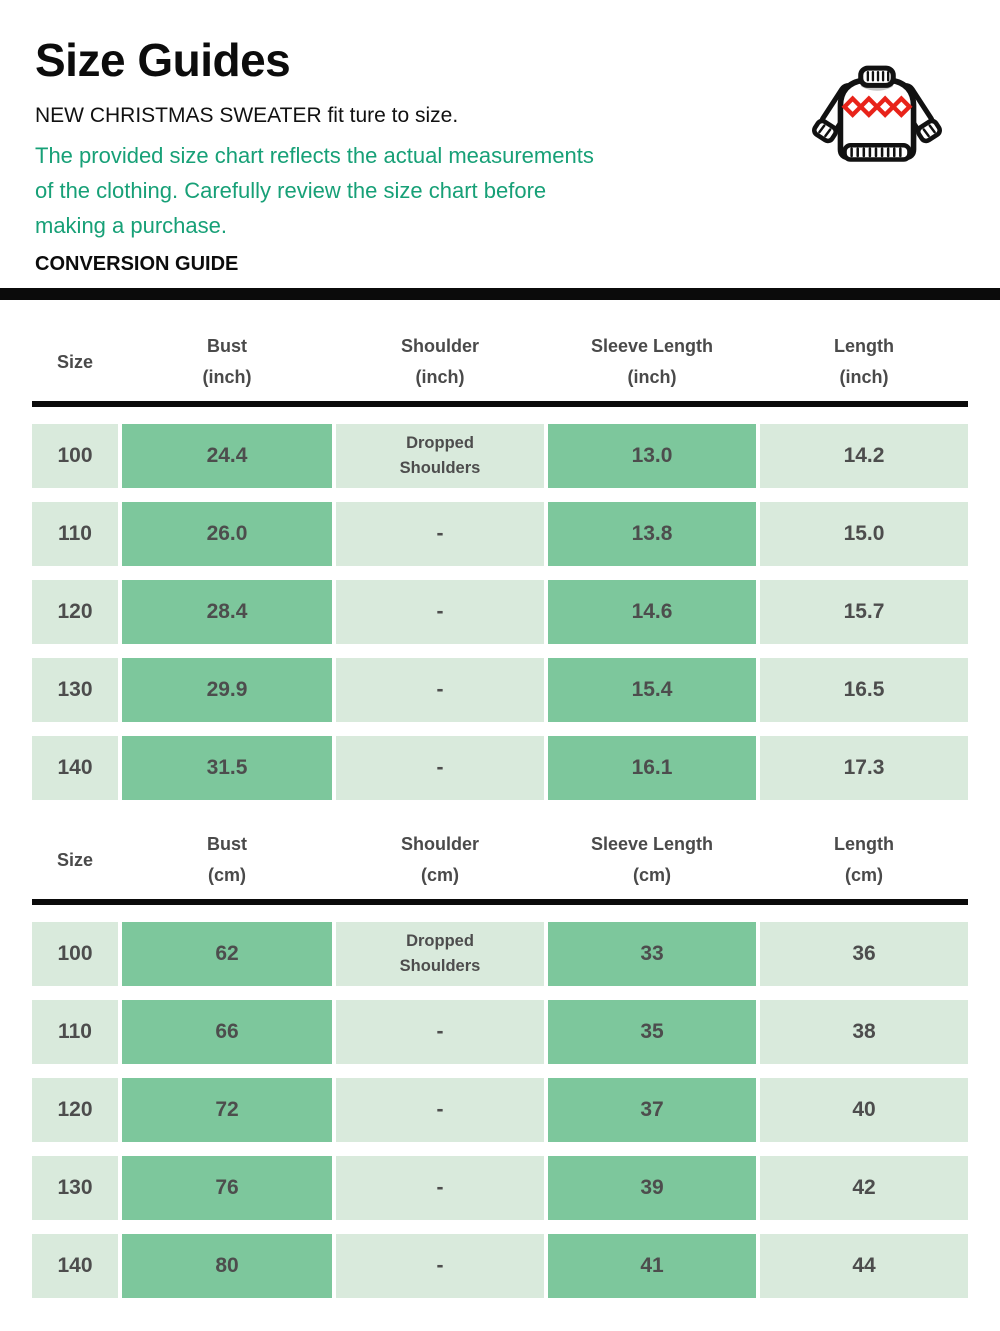  I want to click on table-cell: 13.8, so click(652, 534).